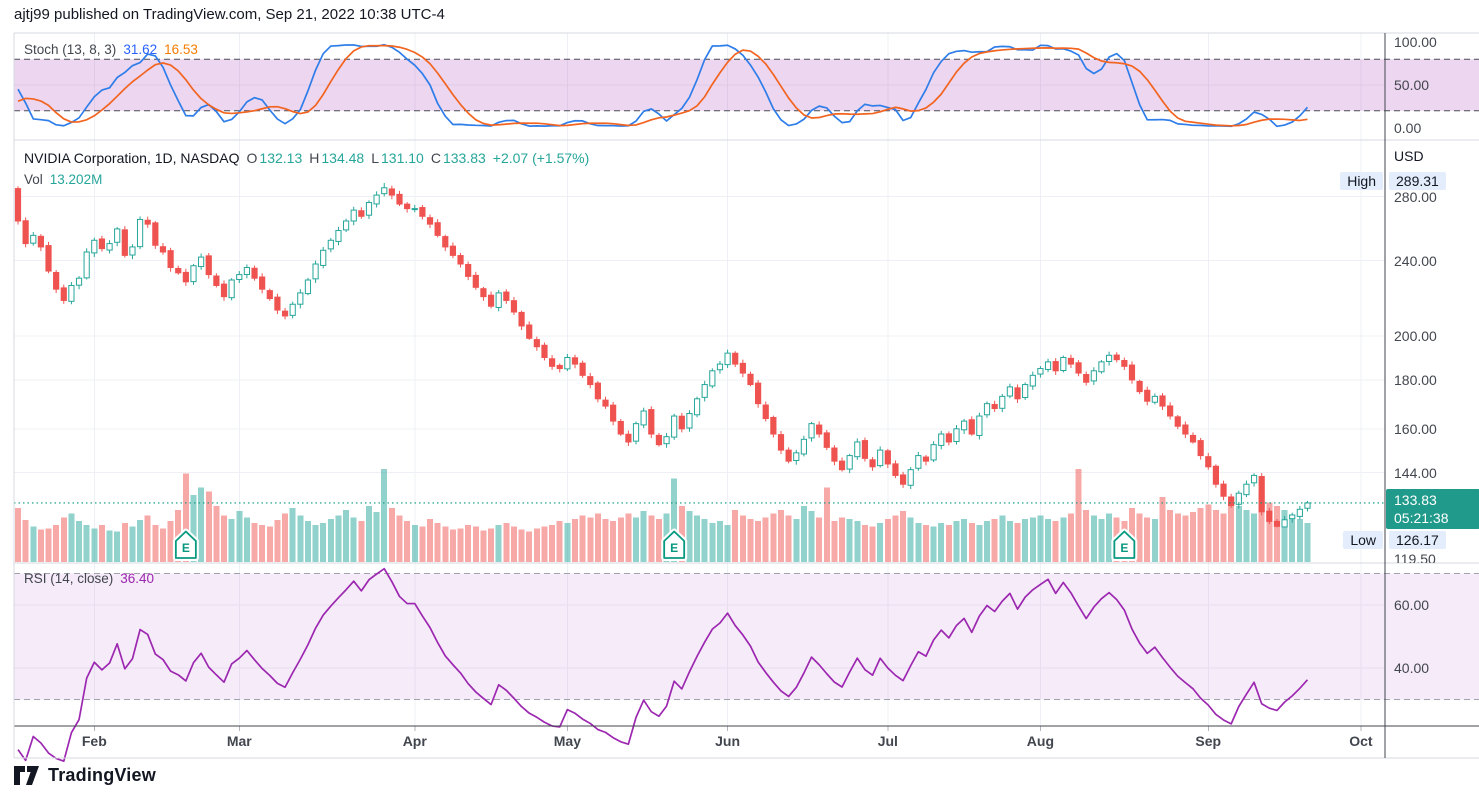 The width and height of the screenshot is (1479, 803). What do you see at coordinates (1415, 336) in the screenshot?
I see `price-axis-label: 200.00` at bounding box center [1415, 336].